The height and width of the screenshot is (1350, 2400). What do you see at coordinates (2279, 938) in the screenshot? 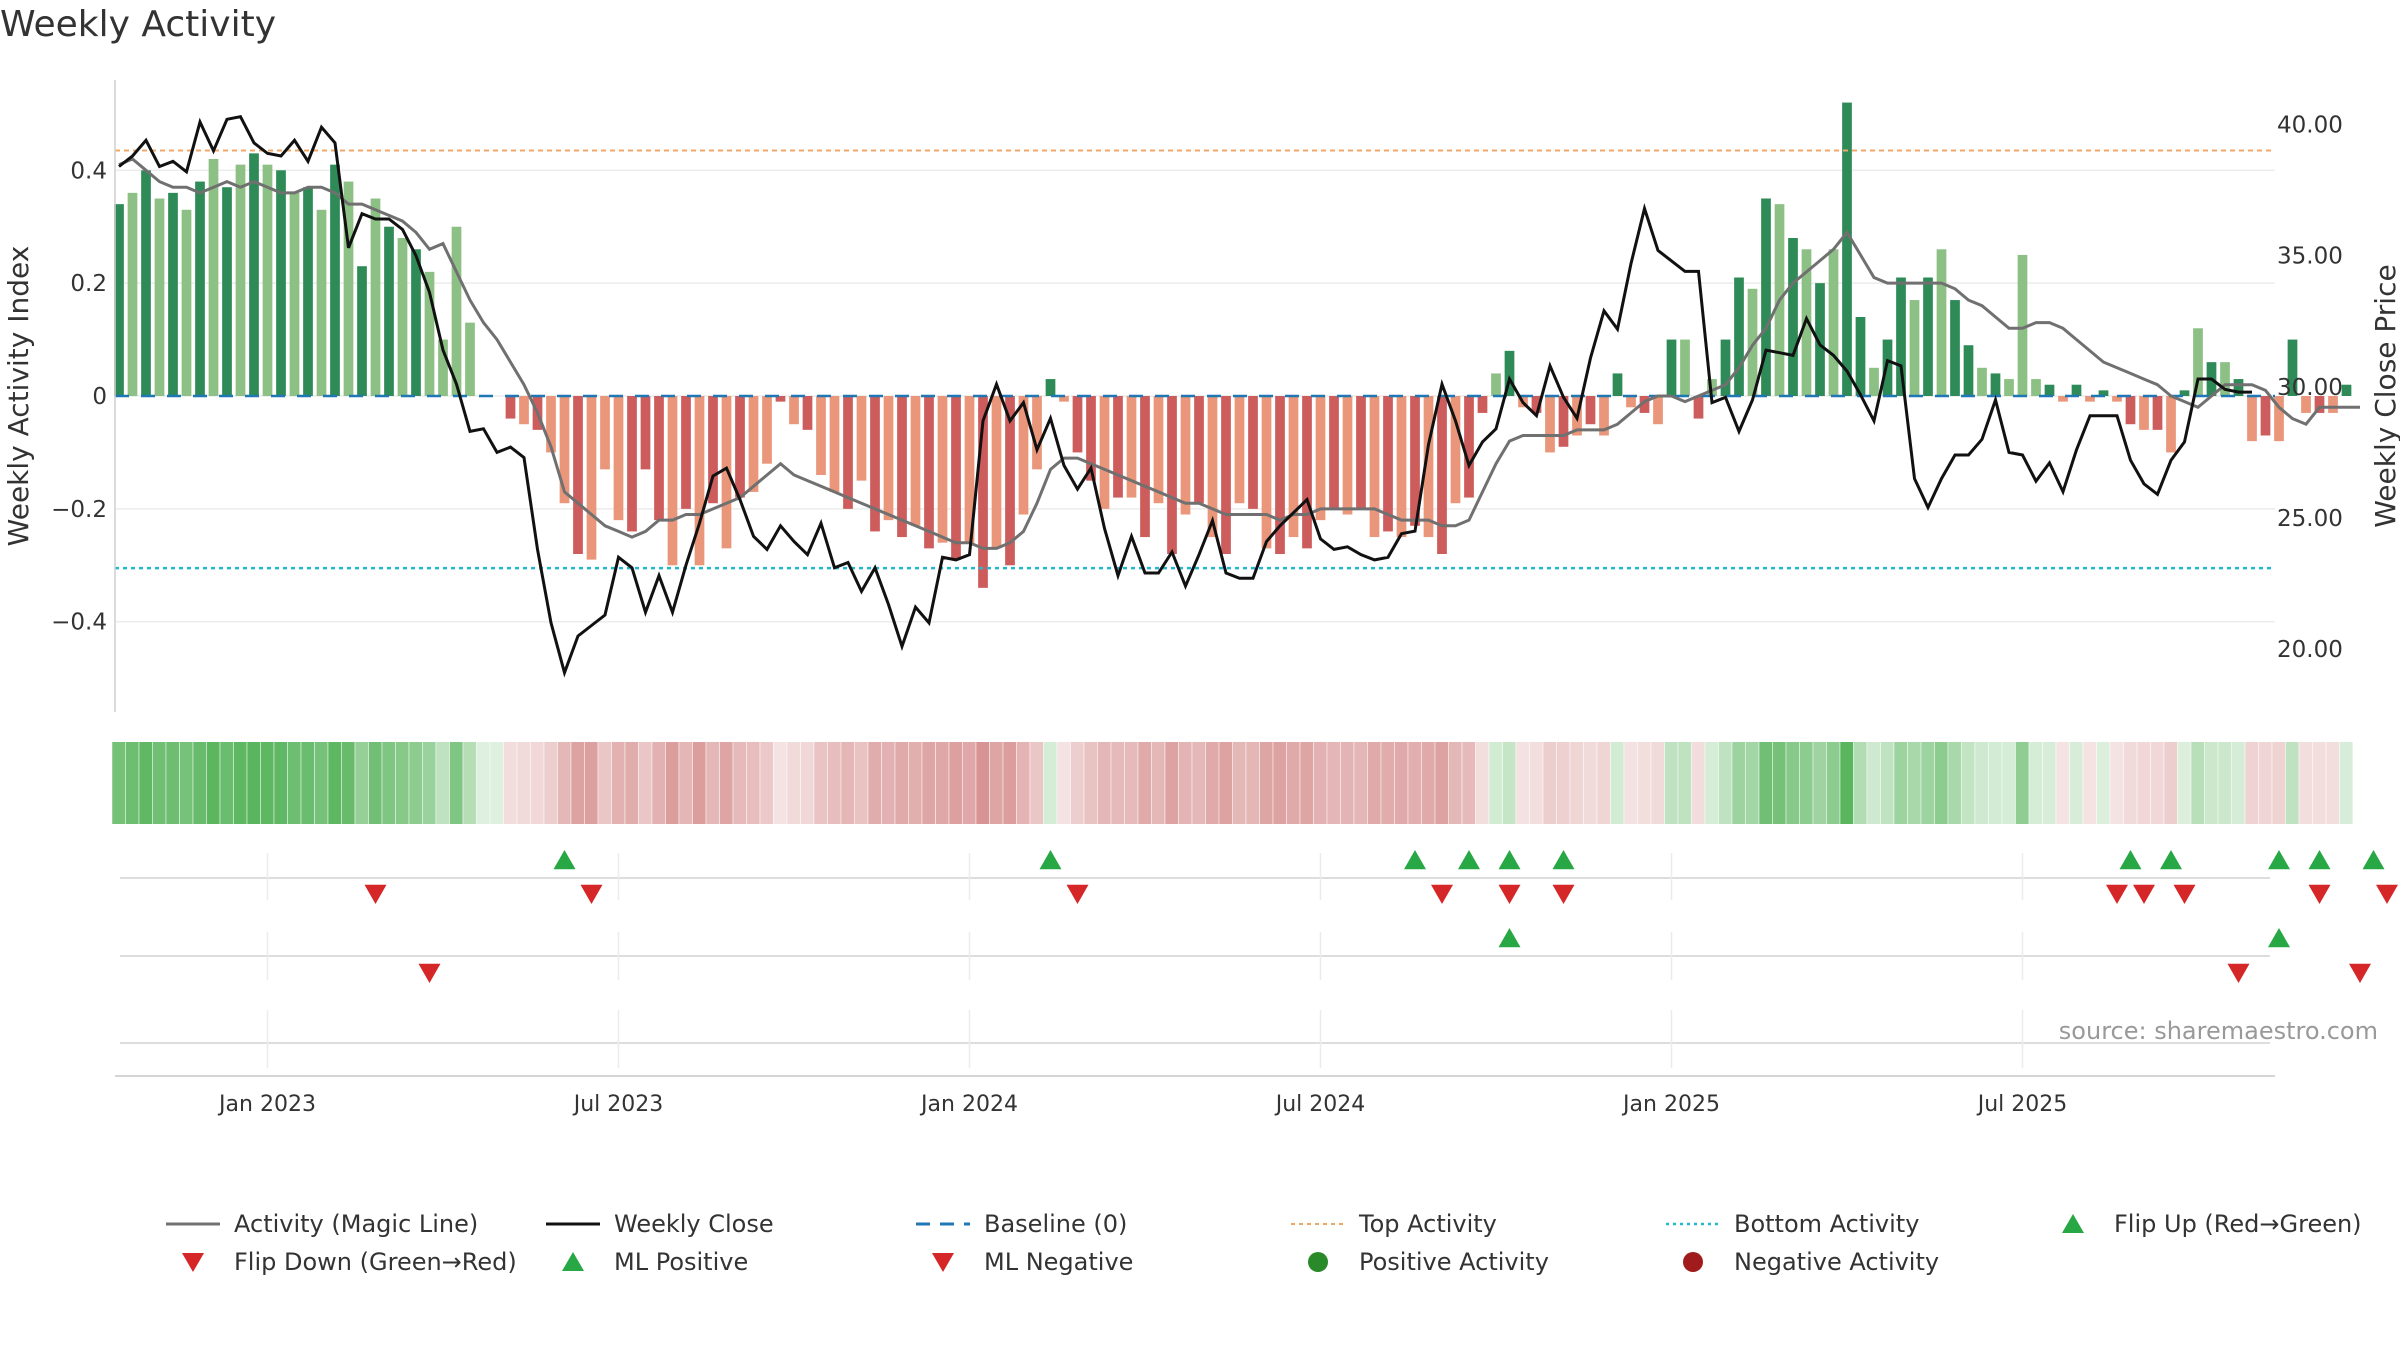
I see `ml-positive-marker` at bounding box center [2279, 938].